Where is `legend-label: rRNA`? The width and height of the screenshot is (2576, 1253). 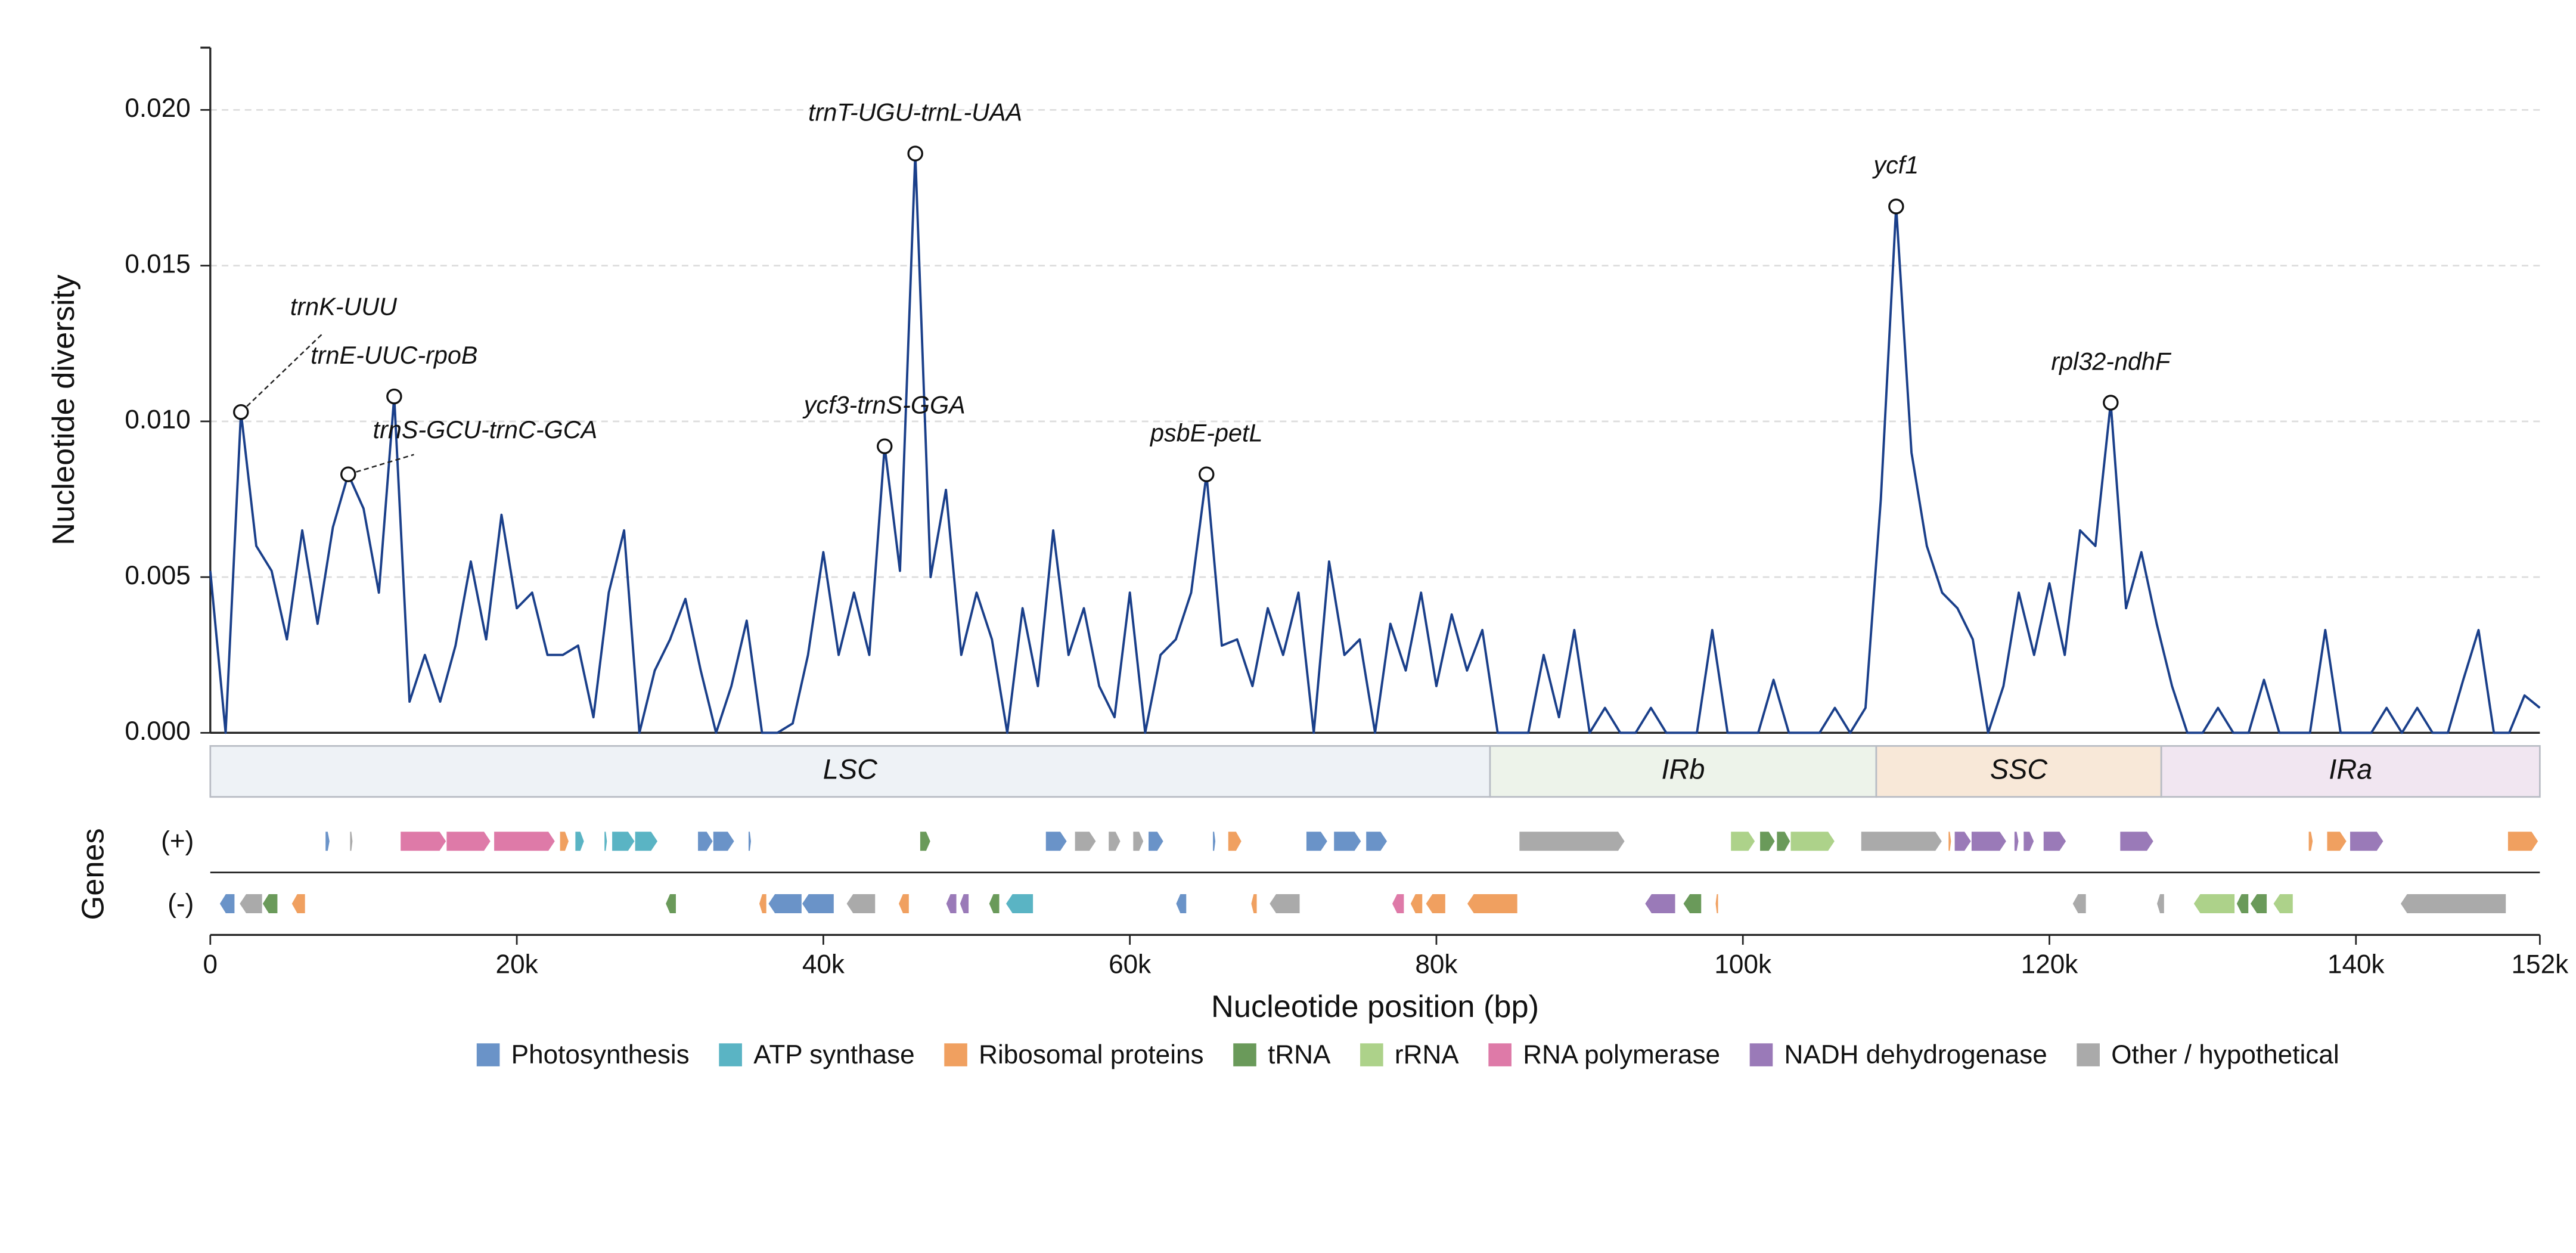
legend-label: rRNA is located at coordinates (1427, 1054).